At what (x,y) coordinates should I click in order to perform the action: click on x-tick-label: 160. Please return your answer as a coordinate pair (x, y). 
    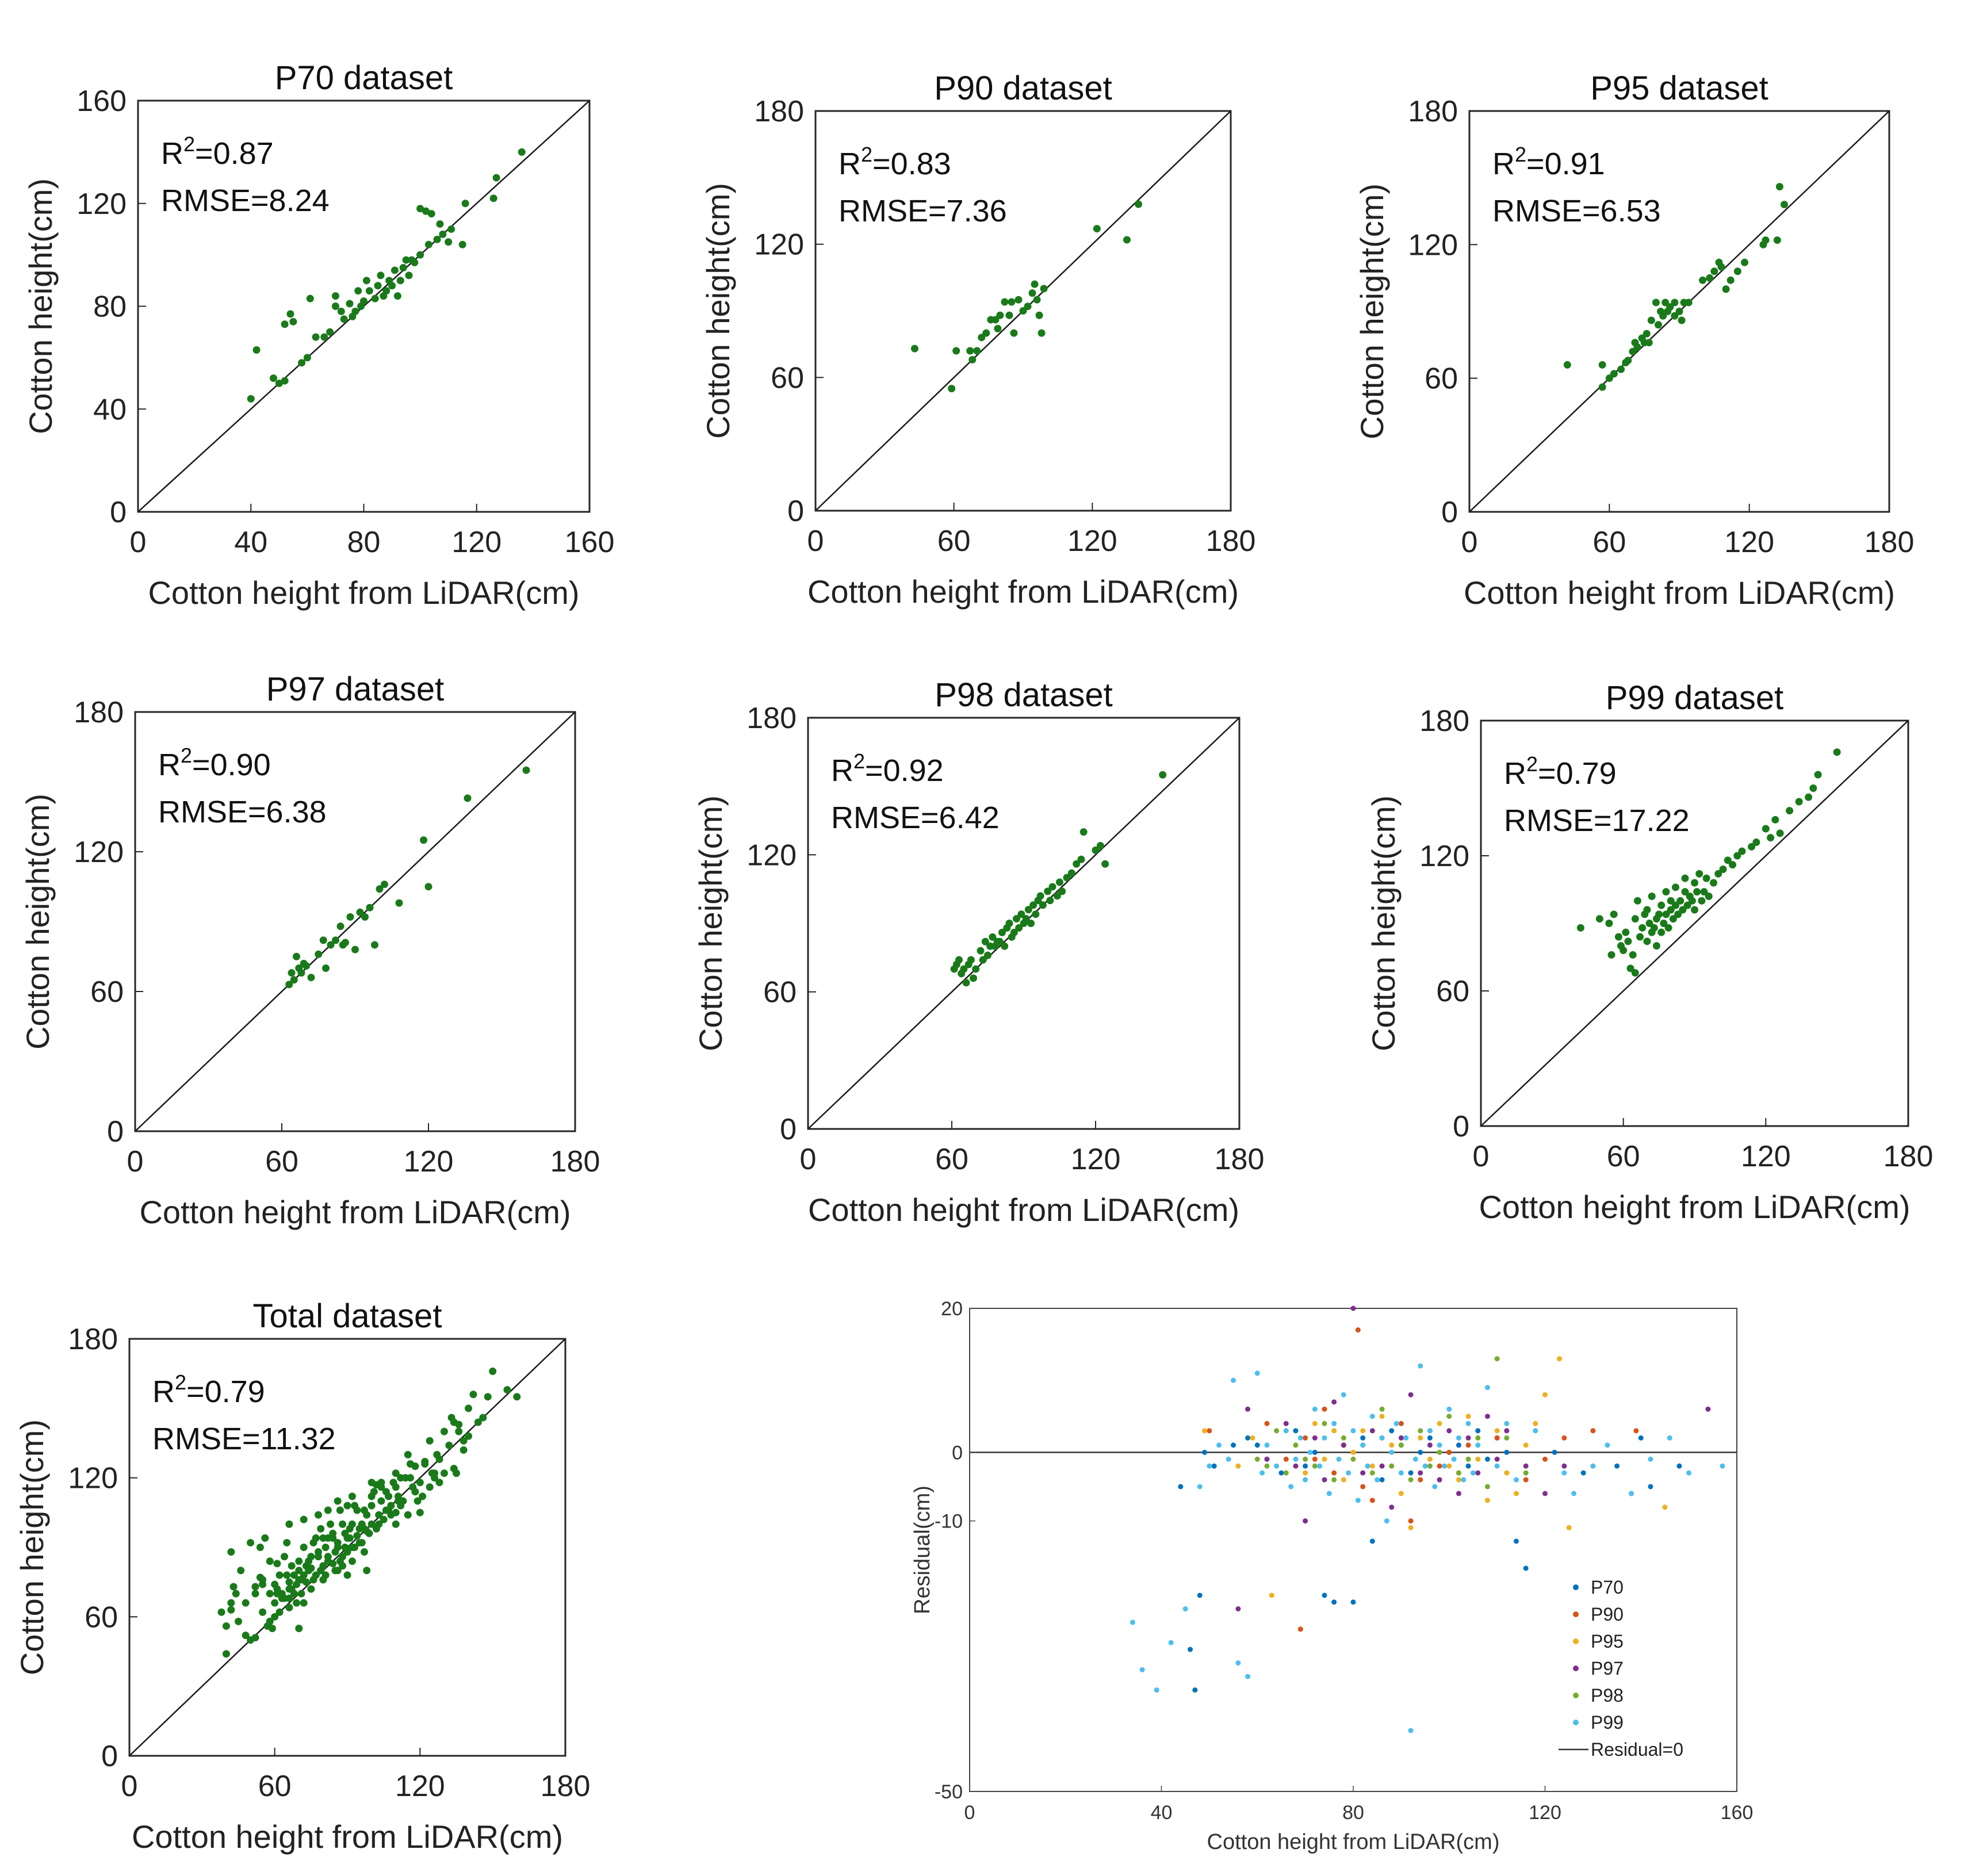
    Looking at the image, I should click on (1737, 1813).